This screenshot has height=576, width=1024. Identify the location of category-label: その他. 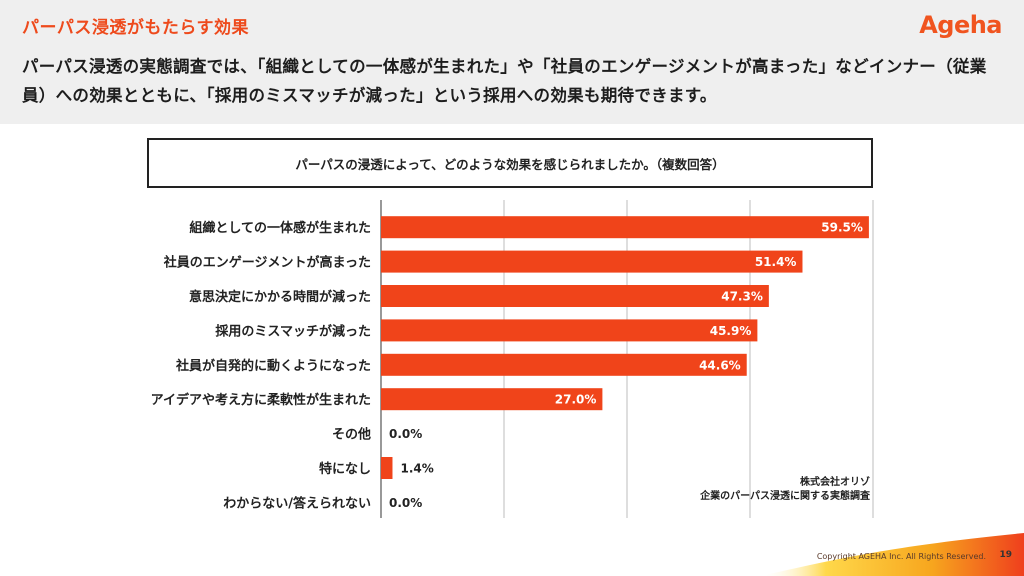
(351, 435).